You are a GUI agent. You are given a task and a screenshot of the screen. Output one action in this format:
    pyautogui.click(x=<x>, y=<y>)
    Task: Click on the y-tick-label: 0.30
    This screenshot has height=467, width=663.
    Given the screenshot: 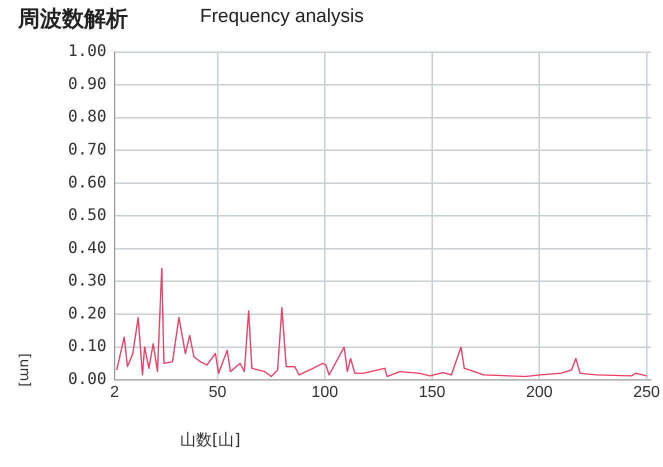 What is the action you would take?
    pyautogui.click(x=87, y=280)
    